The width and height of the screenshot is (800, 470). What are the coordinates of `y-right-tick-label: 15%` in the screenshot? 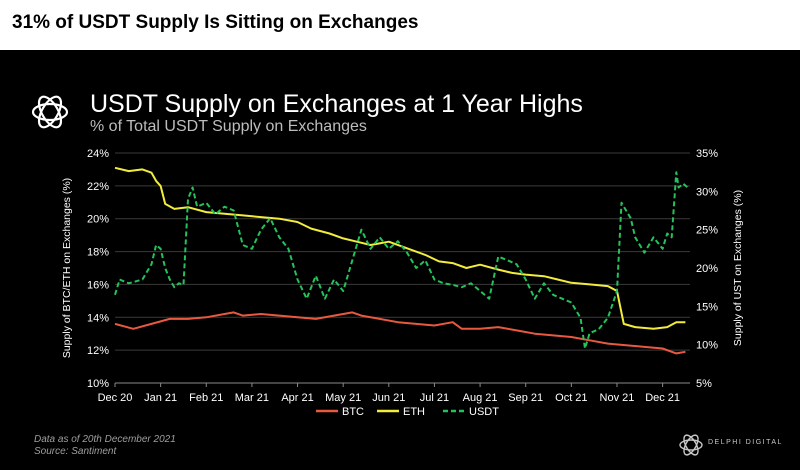 It's located at (707, 307).